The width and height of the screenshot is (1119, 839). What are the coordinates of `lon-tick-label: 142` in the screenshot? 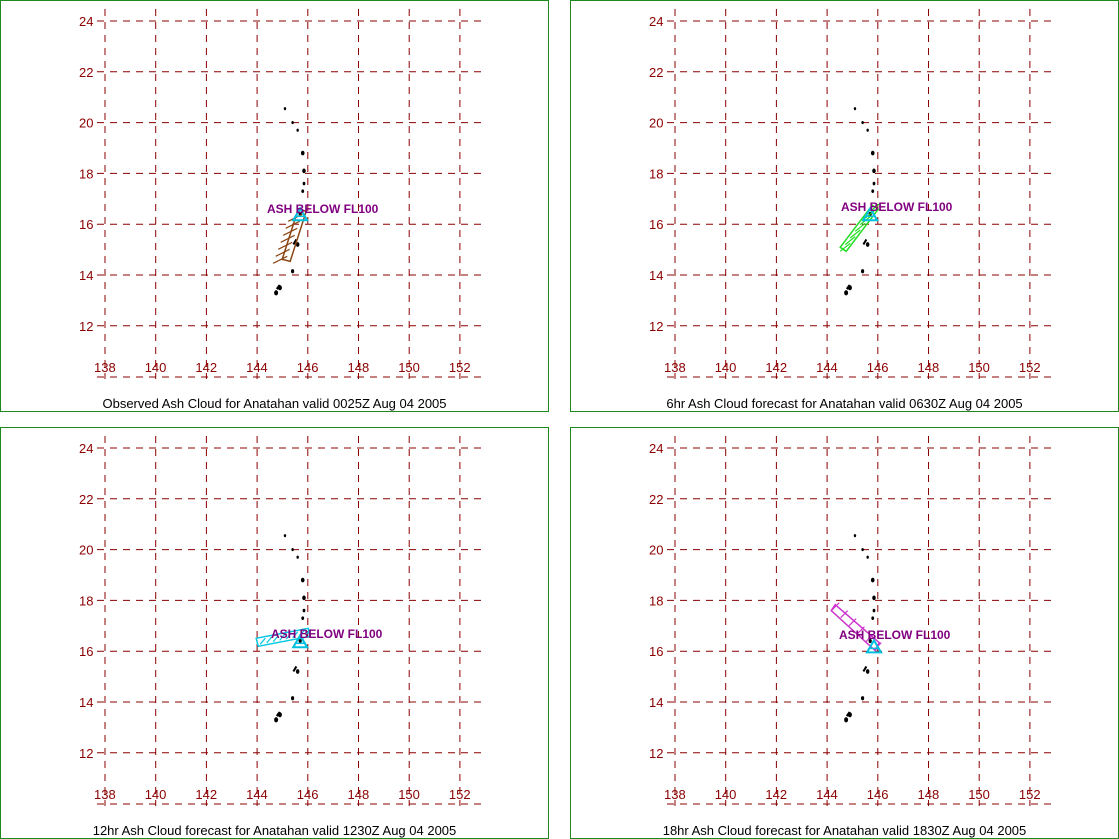 It's located at (206, 794).